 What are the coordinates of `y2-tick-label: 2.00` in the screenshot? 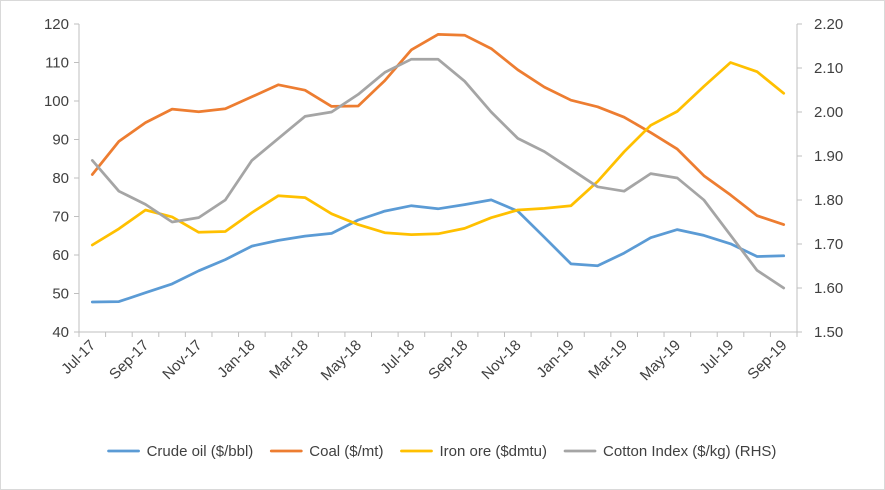 It's located at (828, 112).